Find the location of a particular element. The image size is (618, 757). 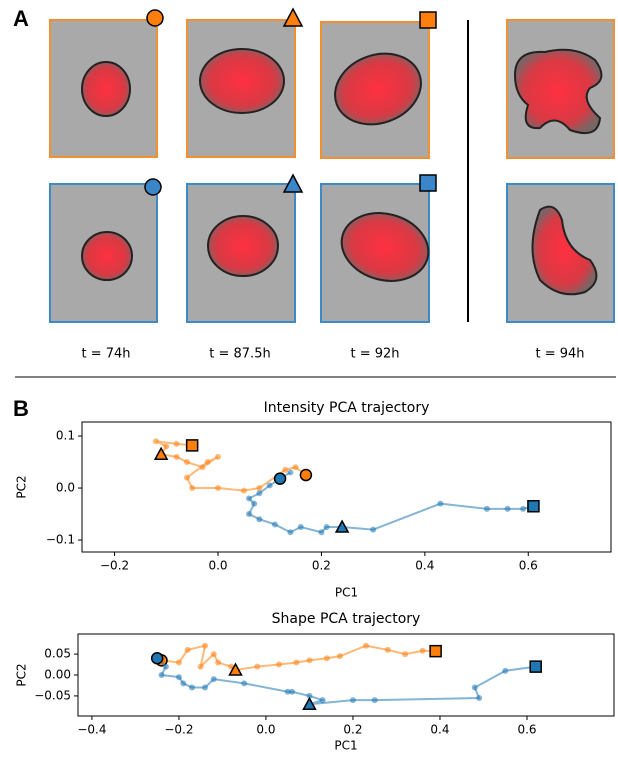

y-tick-label: 0.0 is located at coordinates (65, 488).